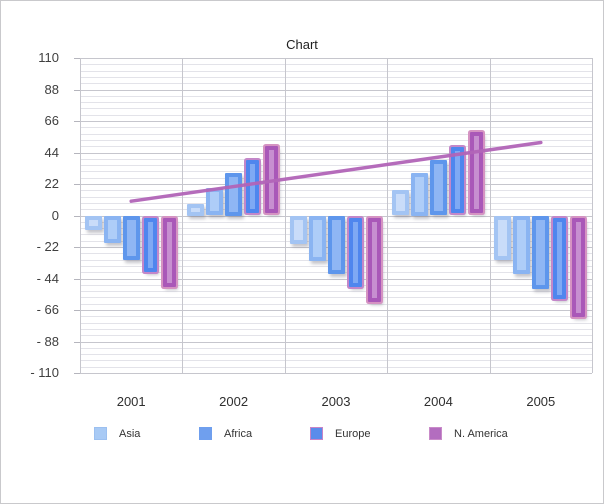  Describe the element at coordinates (47, 278) in the screenshot. I see `y-tick-label: - 44` at that location.